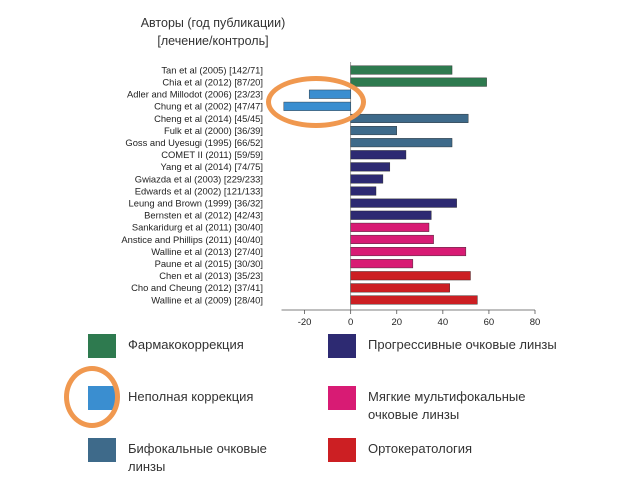 The image size is (636, 496). I want to click on legend-label: Мягкие мультифокальные очковые линзы, so click(447, 405).